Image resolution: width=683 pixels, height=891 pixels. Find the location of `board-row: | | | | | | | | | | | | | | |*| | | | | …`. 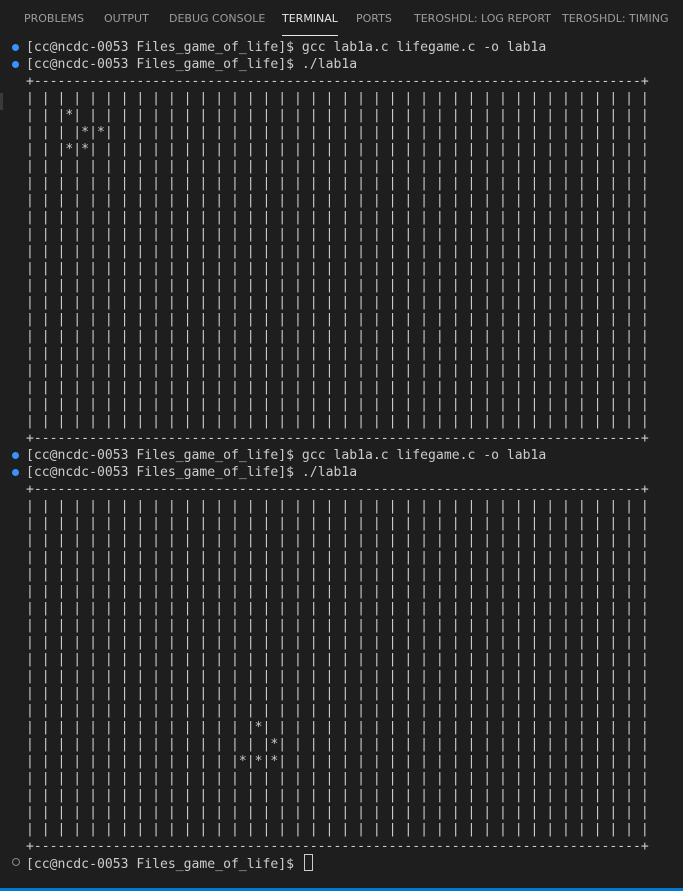

board-row: | | | | | | | | | | | | | | |*| | | | | … is located at coordinates (337, 727).